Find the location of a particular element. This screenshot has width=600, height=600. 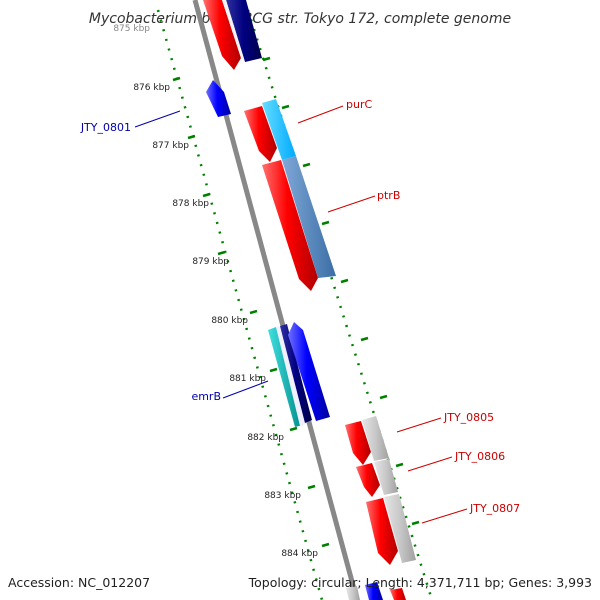

label-jty-0801: JTY_0801 is located at coordinates (105, 127).